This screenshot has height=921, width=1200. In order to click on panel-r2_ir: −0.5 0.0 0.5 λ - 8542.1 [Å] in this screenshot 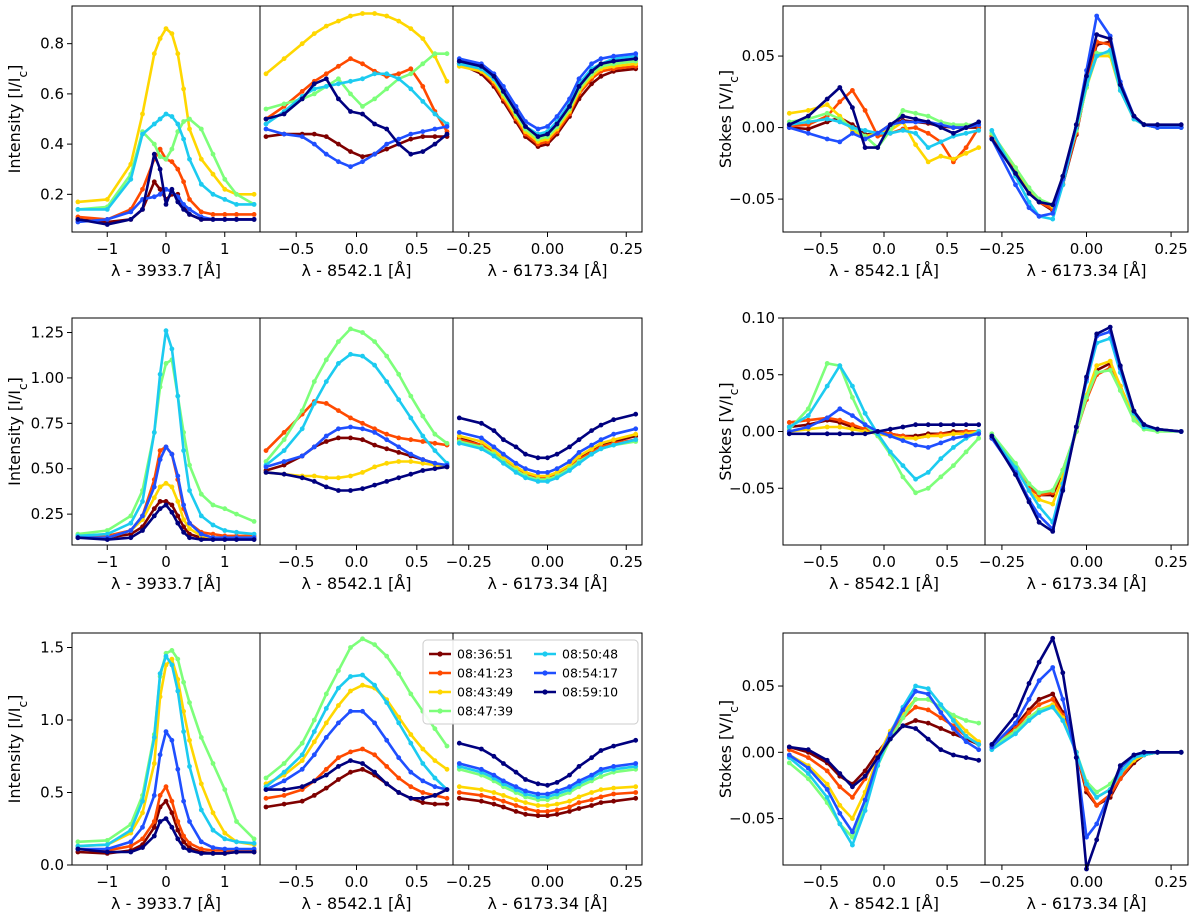, I will do `click(356, 772)`.